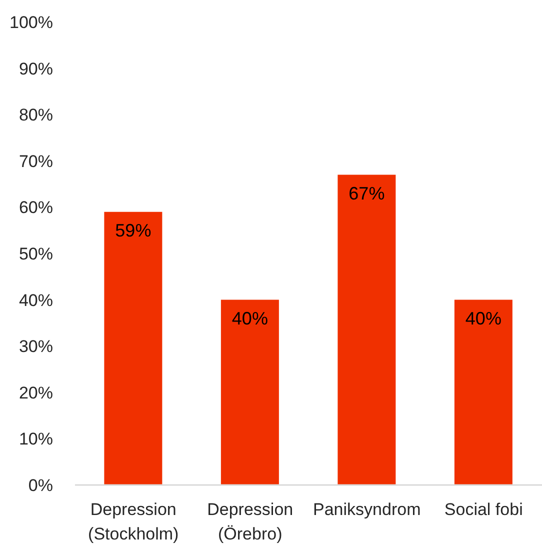 Image resolution: width=542 pixels, height=554 pixels. Describe the element at coordinates (35, 300) in the screenshot. I see `y-tick-label: 40%` at that location.